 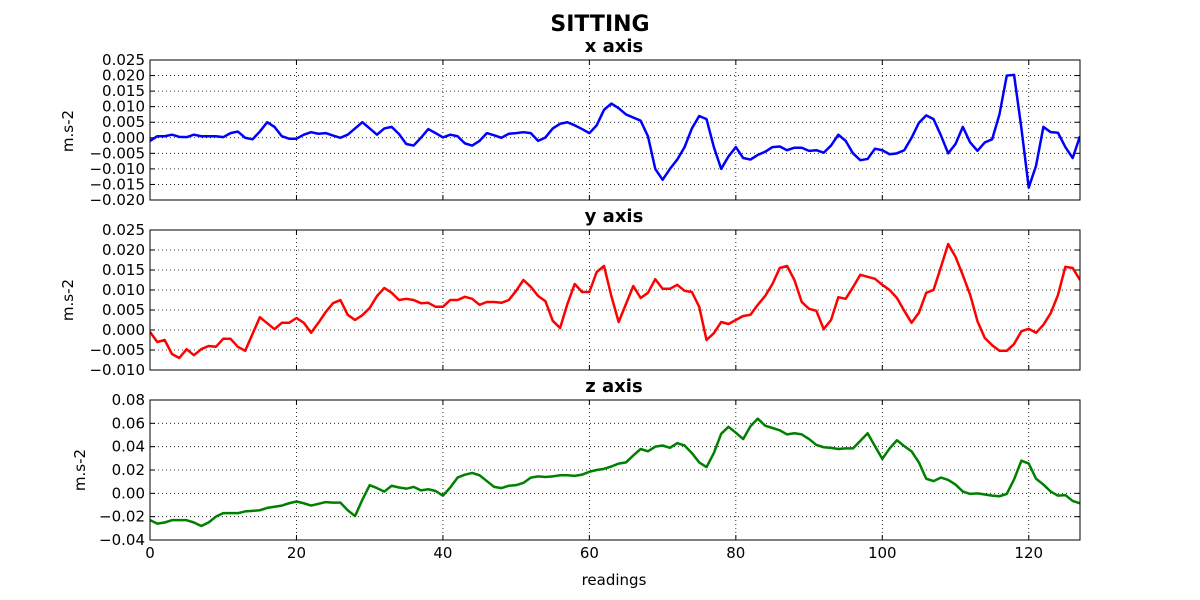 What do you see at coordinates (122, 540) in the screenshot?
I see `y-tick-label-z: −0.04` at bounding box center [122, 540].